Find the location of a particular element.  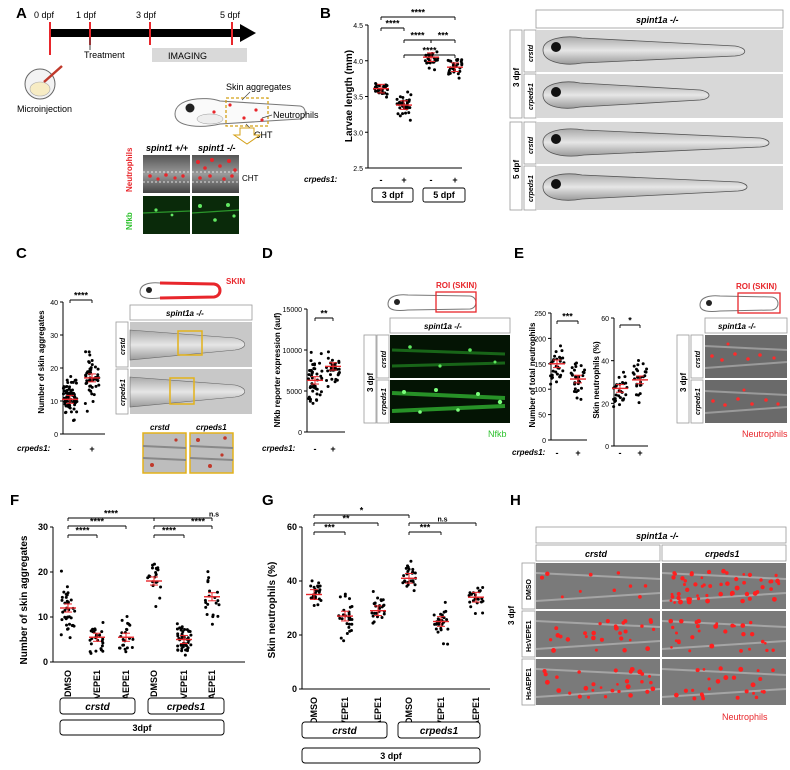

zoom-label-crstd: crstd is located at coordinates (160, 427).